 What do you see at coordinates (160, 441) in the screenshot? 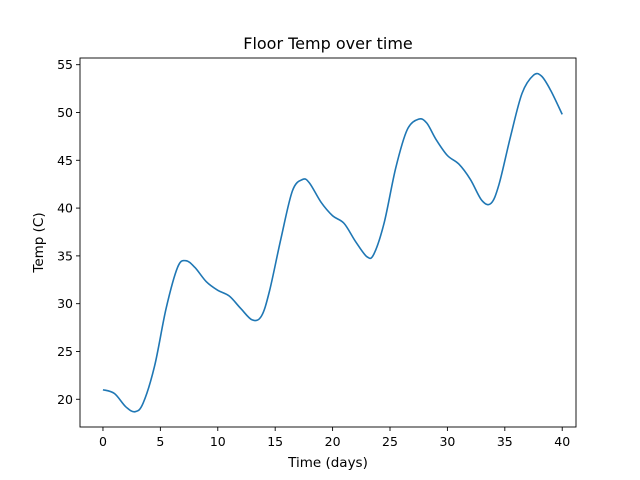
I see `x-tick-label: 5` at bounding box center [160, 441].